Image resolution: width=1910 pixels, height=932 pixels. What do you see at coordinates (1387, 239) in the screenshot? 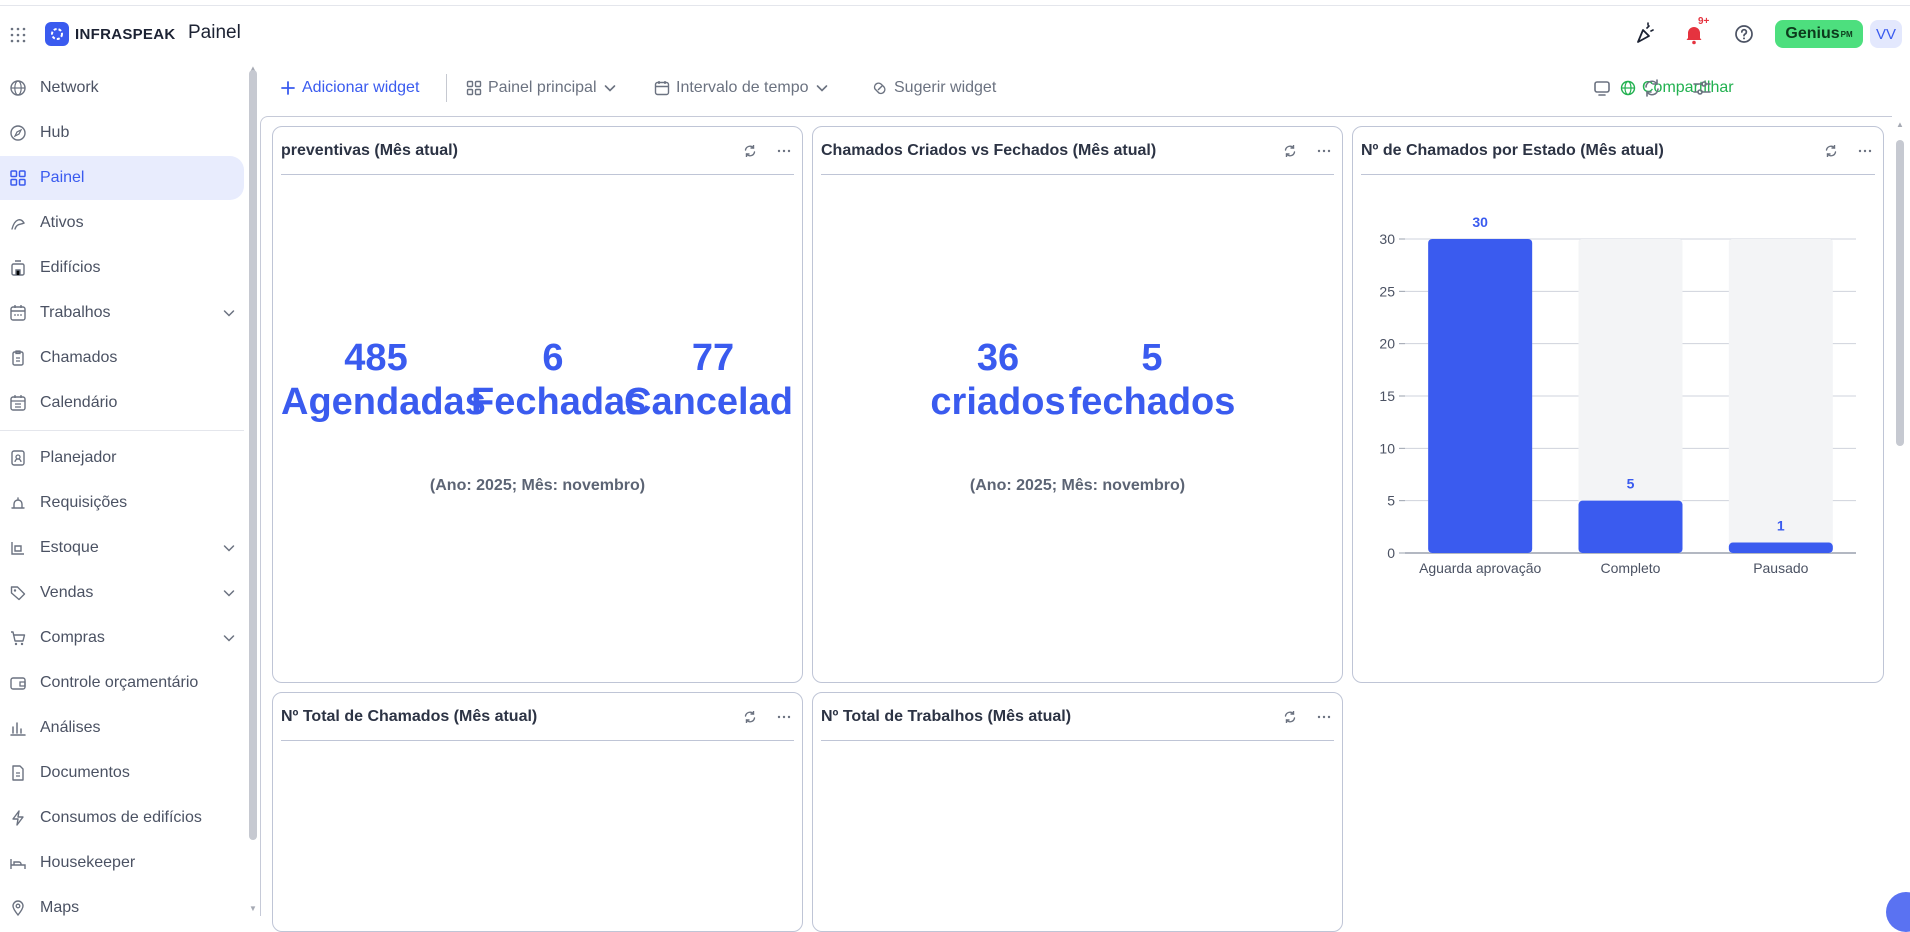
I see `y-tick-label: 30` at bounding box center [1387, 239].